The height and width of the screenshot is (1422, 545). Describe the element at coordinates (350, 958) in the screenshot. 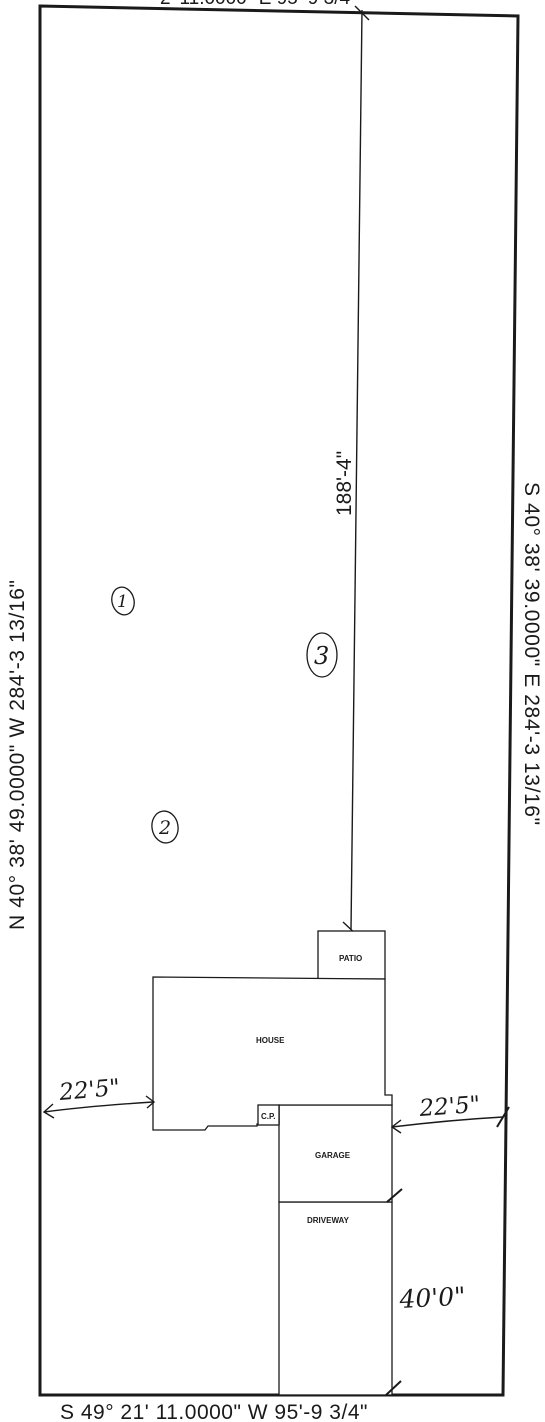

I see `patio-label: PATIO` at that location.